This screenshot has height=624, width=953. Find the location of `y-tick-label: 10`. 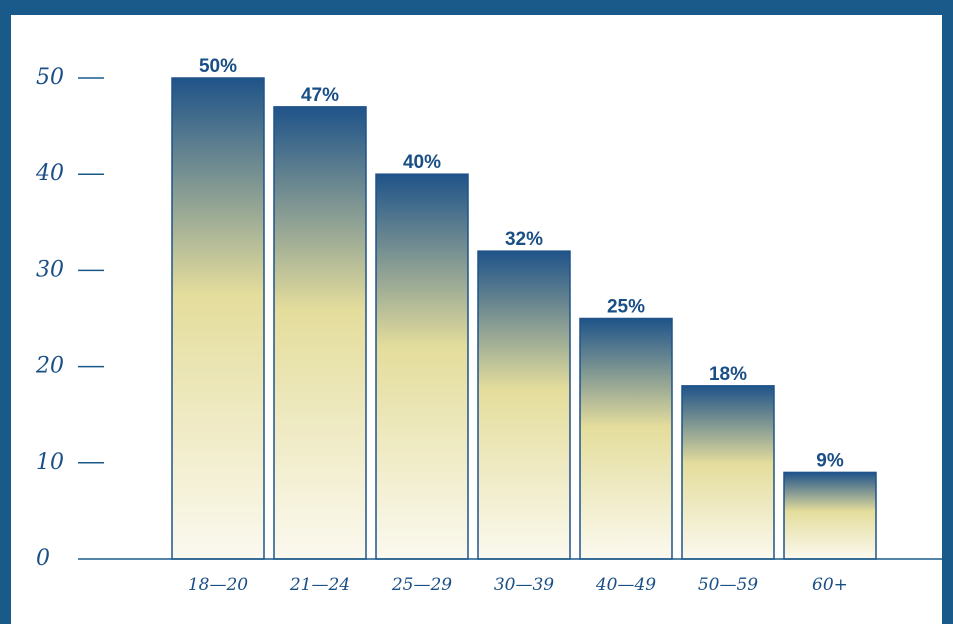

y-tick-label: 10 is located at coordinates (50, 462).